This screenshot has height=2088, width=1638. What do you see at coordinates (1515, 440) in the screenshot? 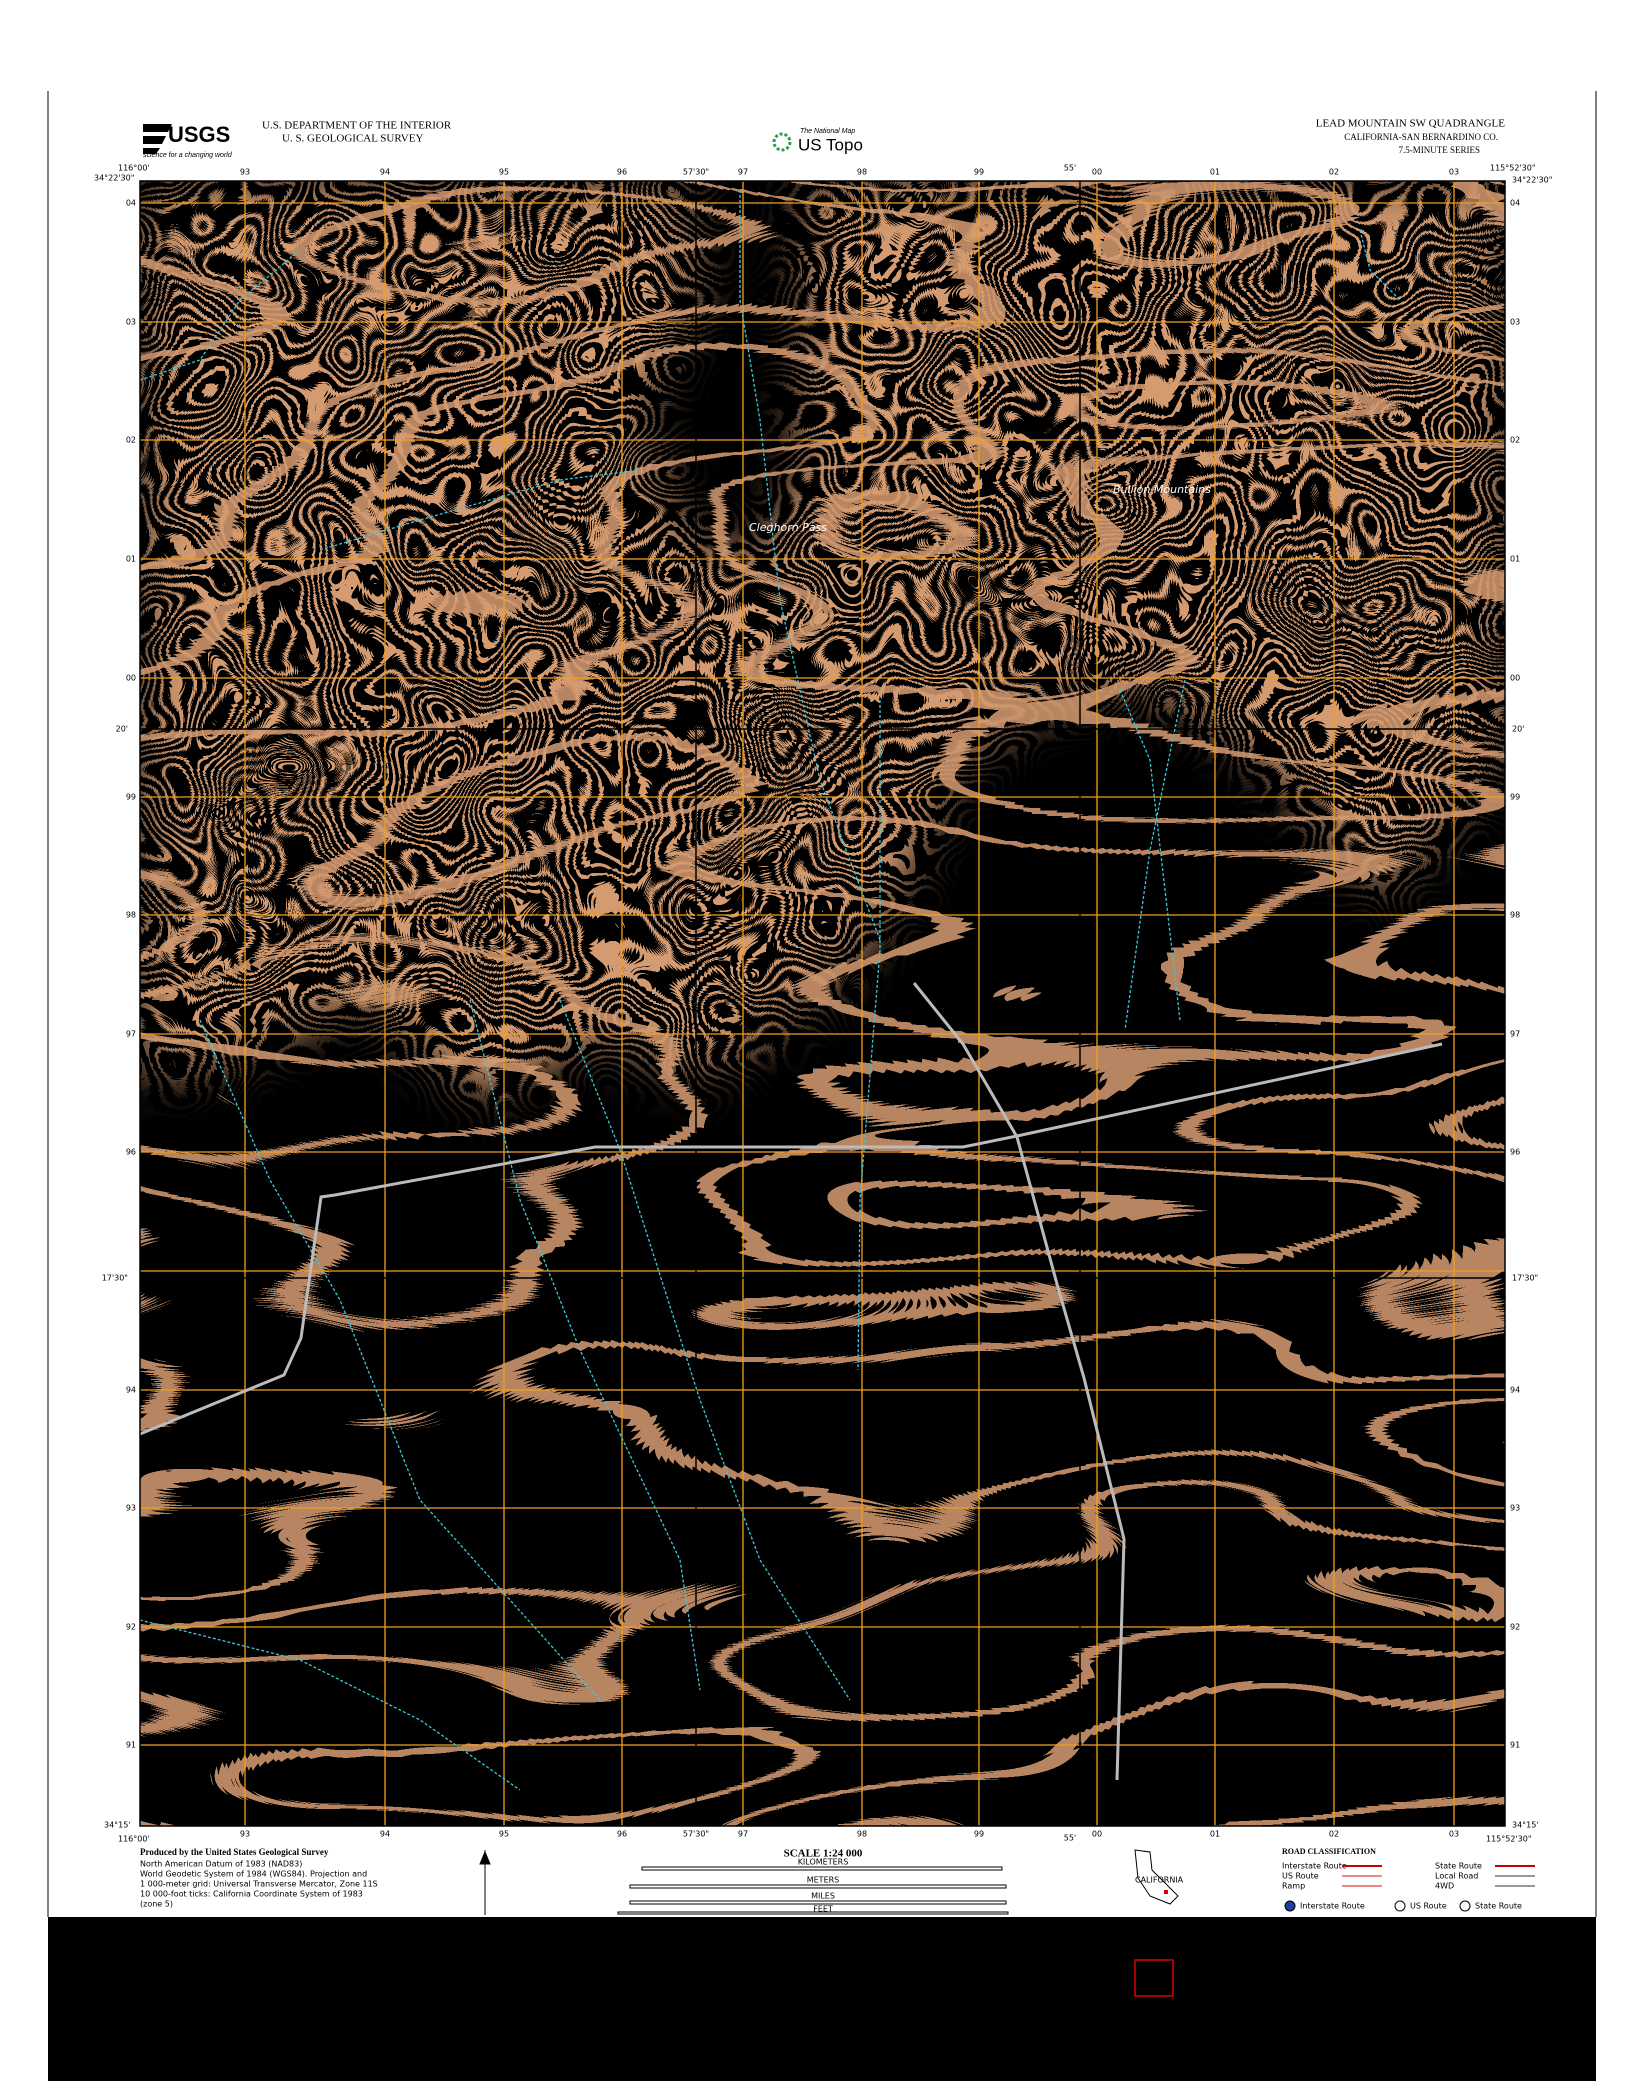
I see `northing-label: 02` at bounding box center [1515, 440].